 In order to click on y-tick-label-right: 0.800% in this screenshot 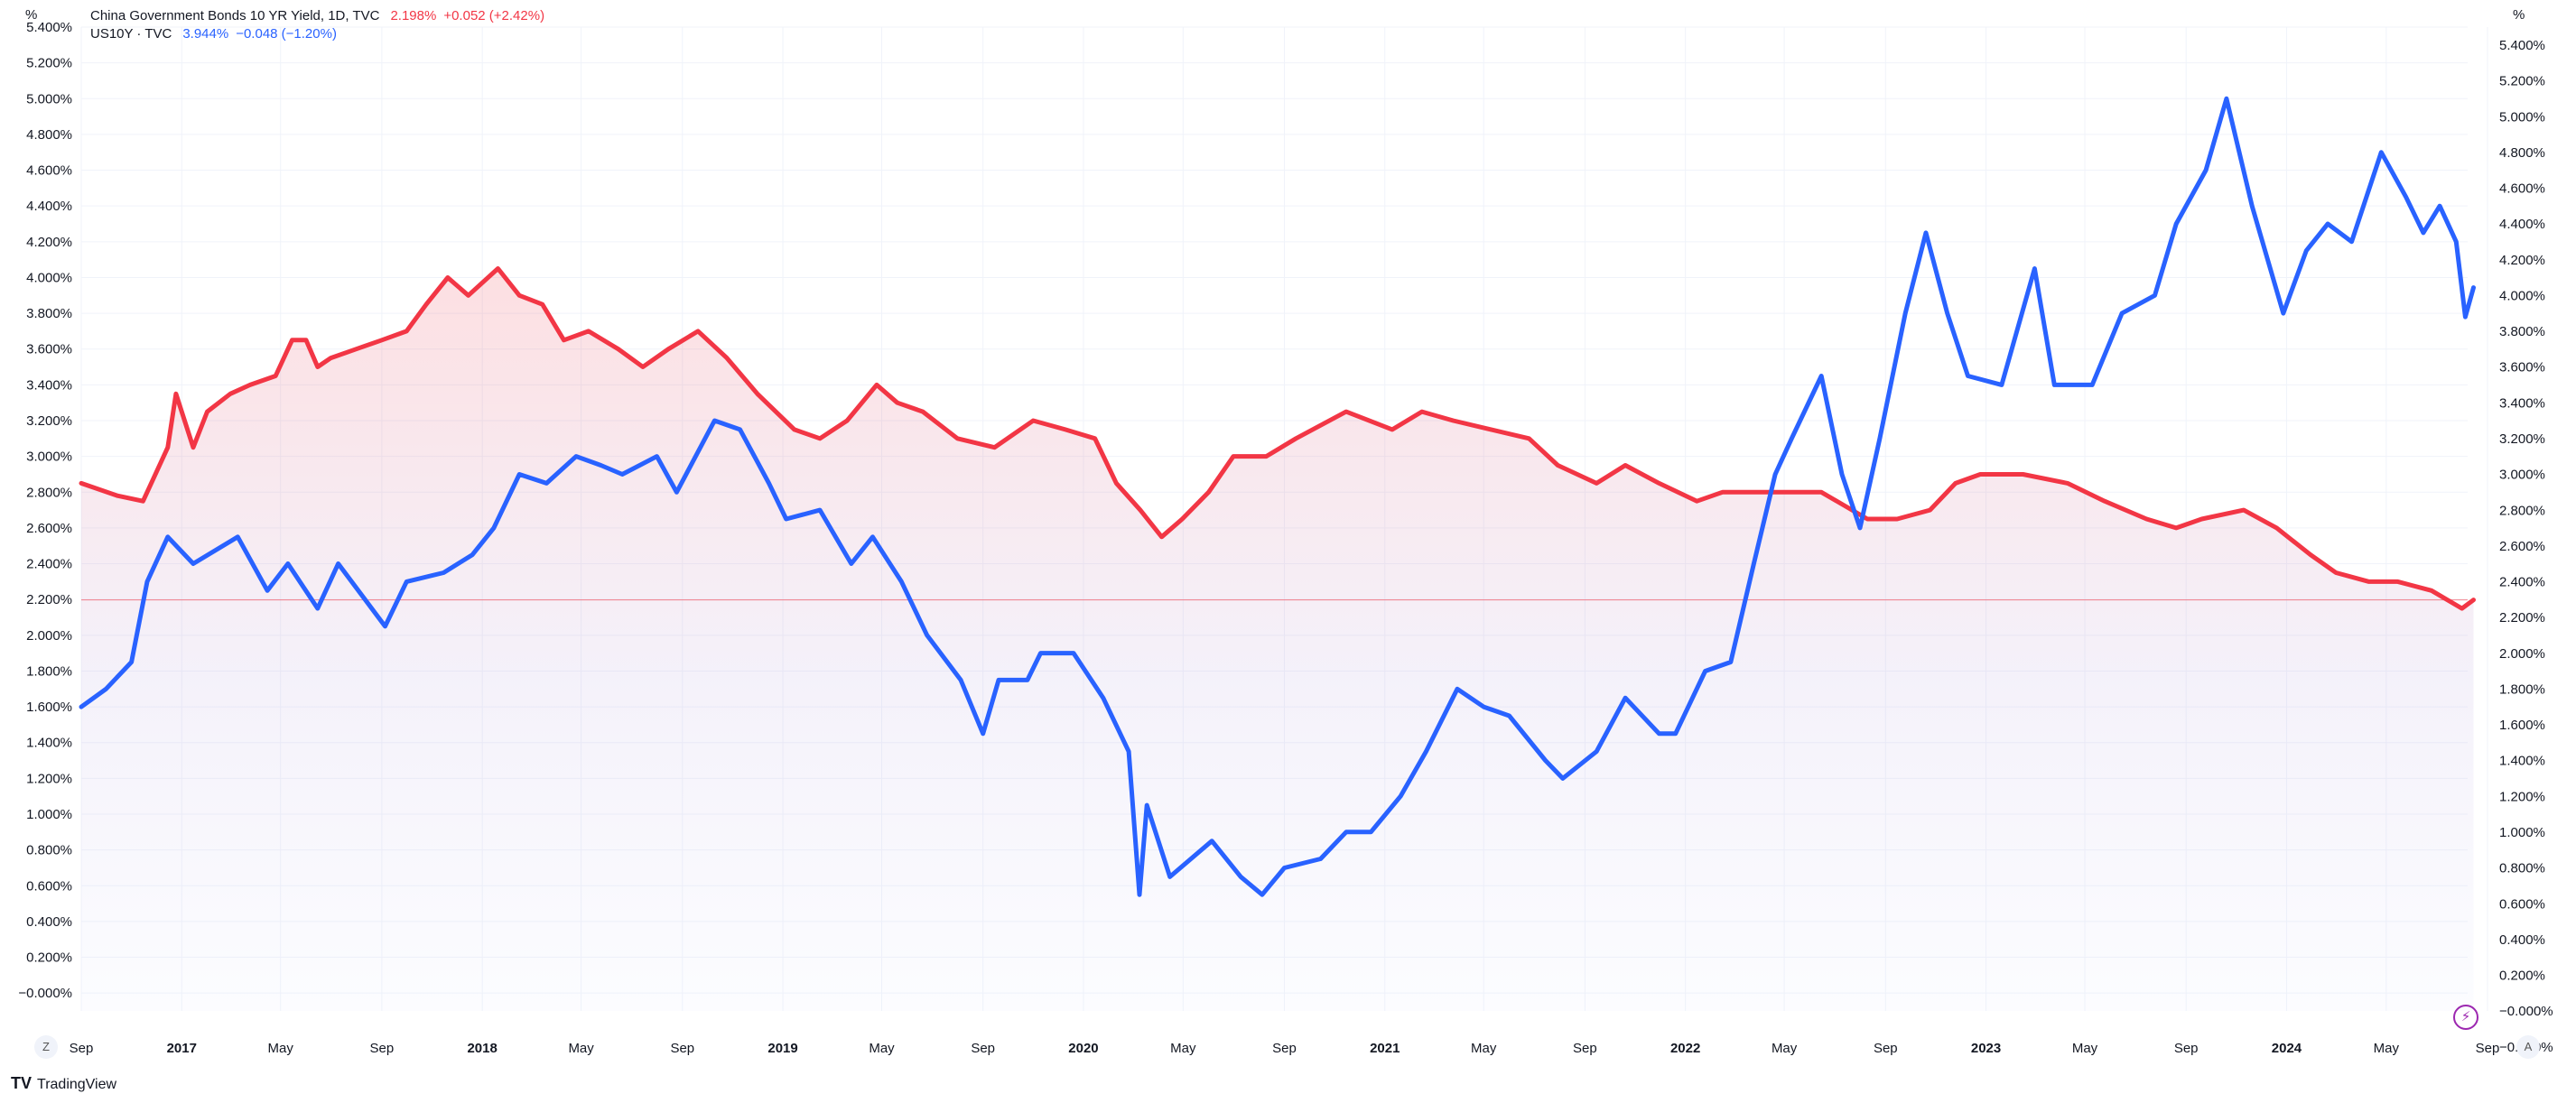, I will do `click(2522, 868)`.